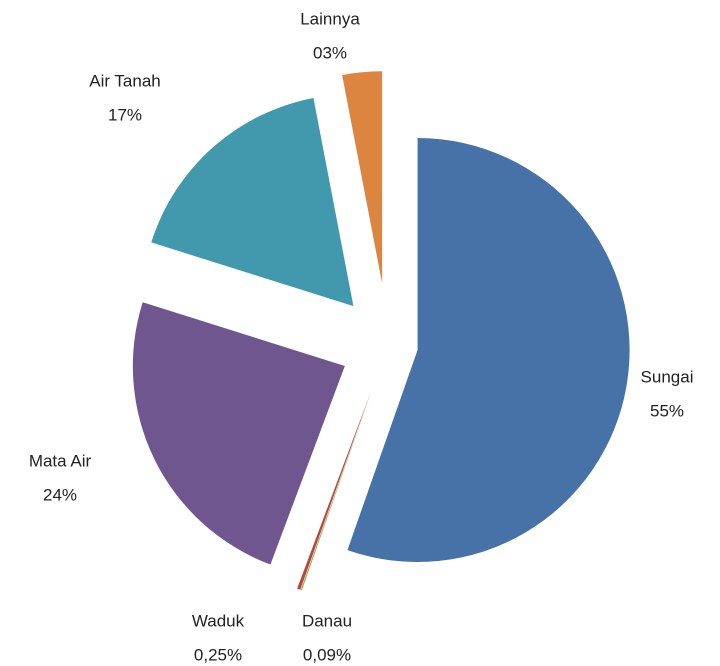  What do you see at coordinates (60, 494) in the screenshot?
I see `slice-value-label: 24%` at bounding box center [60, 494].